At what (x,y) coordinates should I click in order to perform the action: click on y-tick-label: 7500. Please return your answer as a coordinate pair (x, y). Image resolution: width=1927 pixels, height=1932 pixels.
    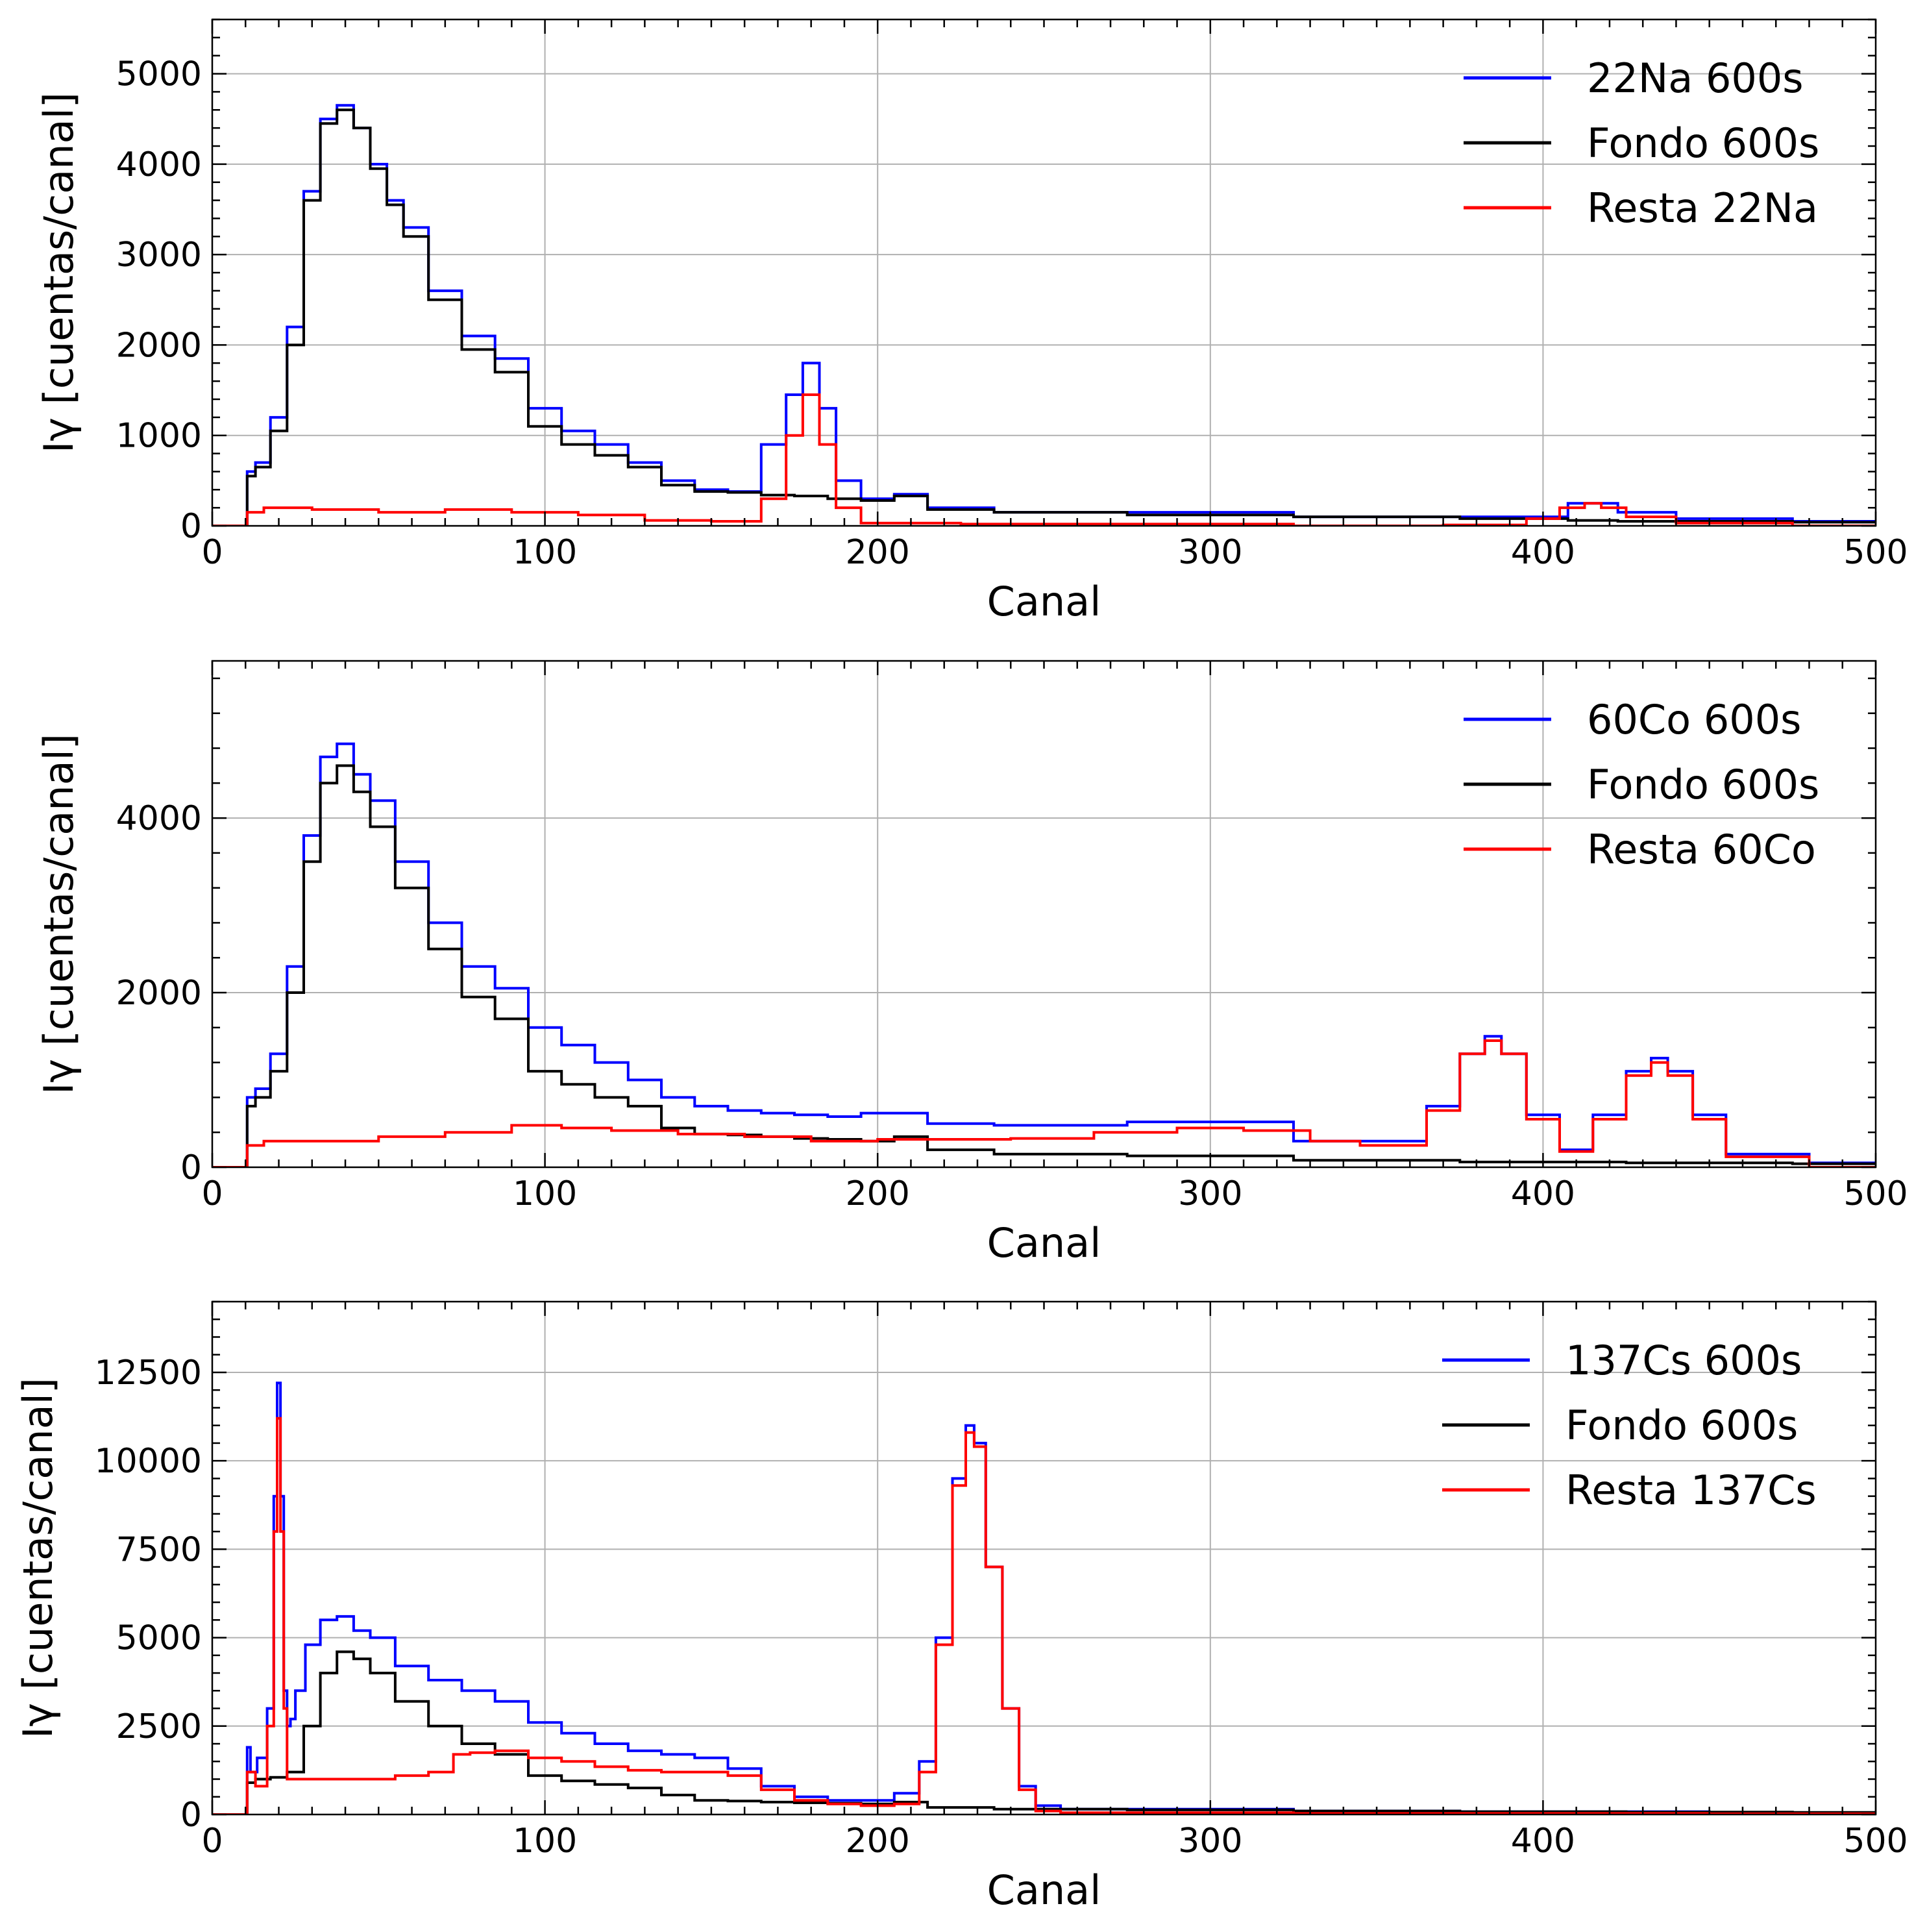
    Looking at the image, I should click on (159, 1549).